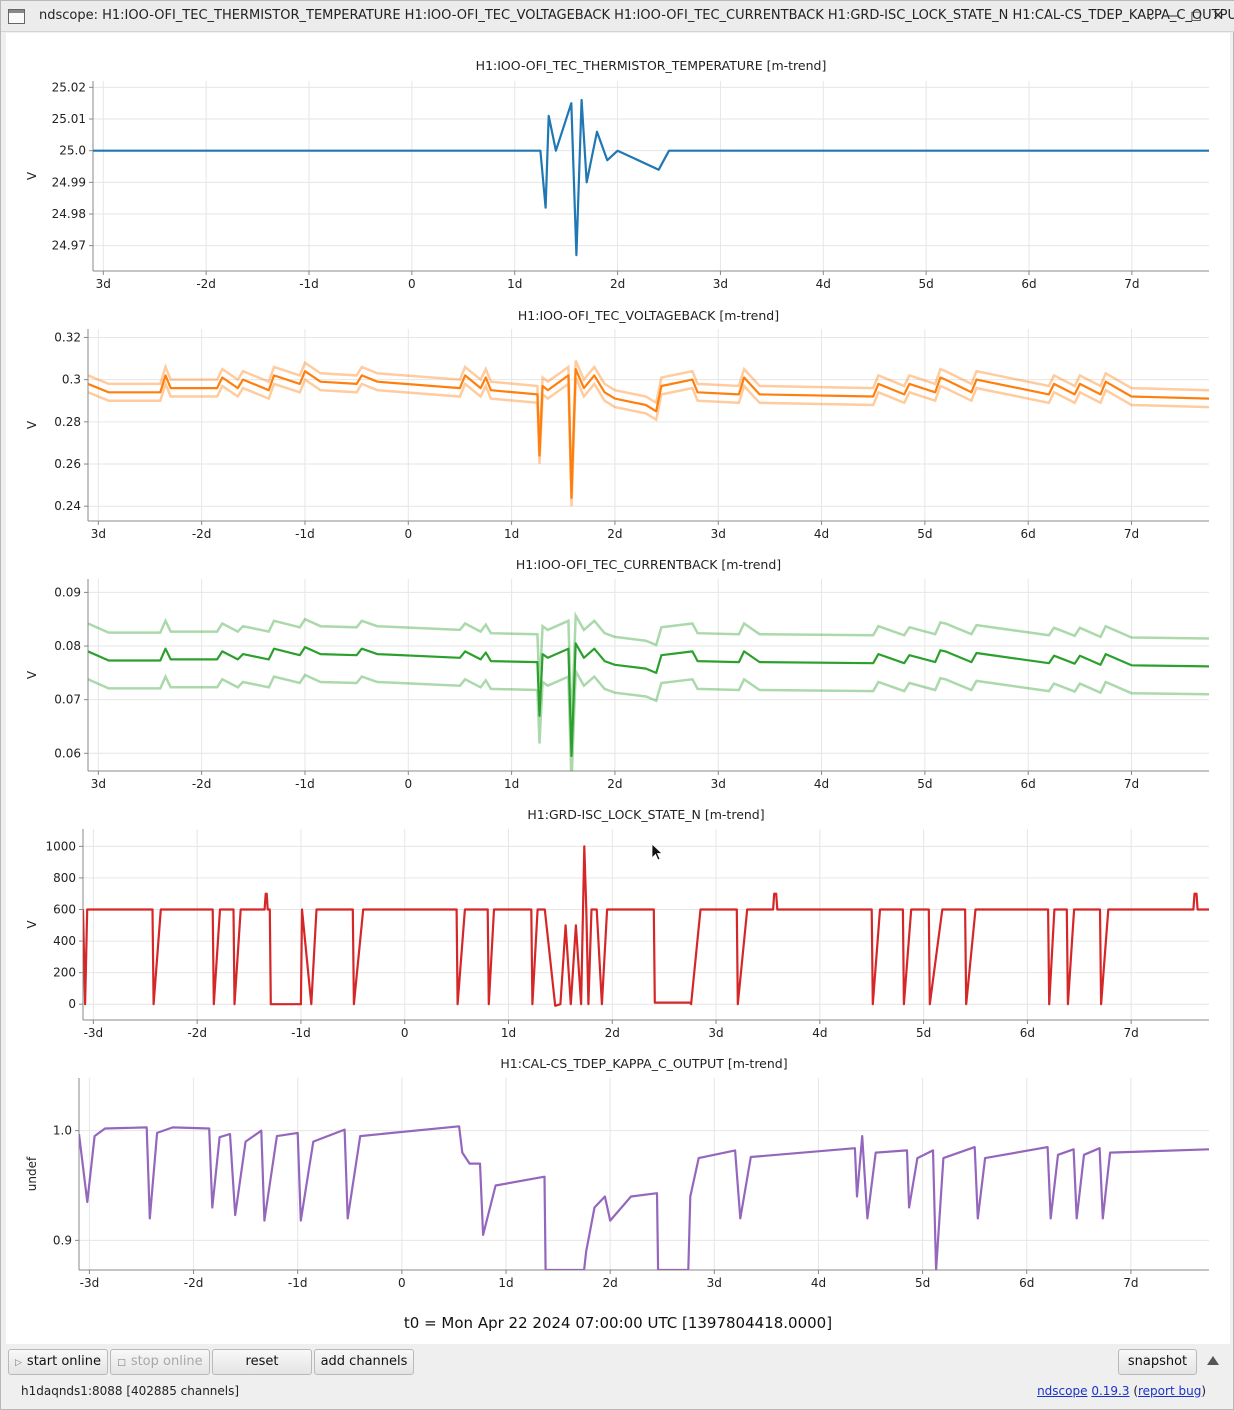  What do you see at coordinates (364, 1362) in the screenshot?
I see `add-channels-button: add channels` at bounding box center [364, 1362].